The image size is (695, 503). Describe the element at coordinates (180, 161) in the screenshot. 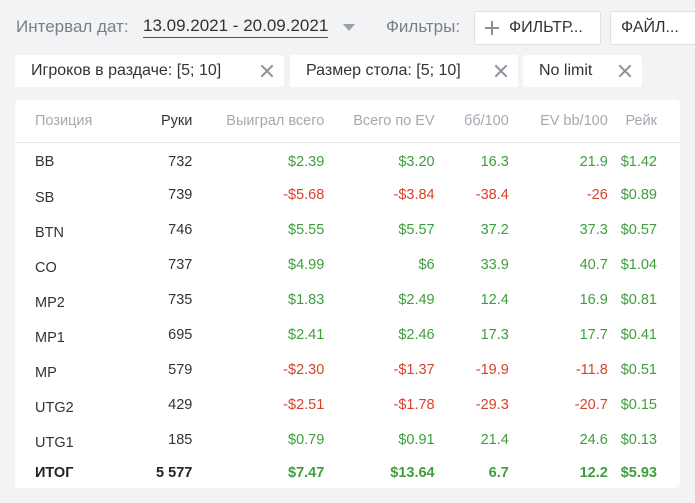

I see `cell-hands: 732` at that location.